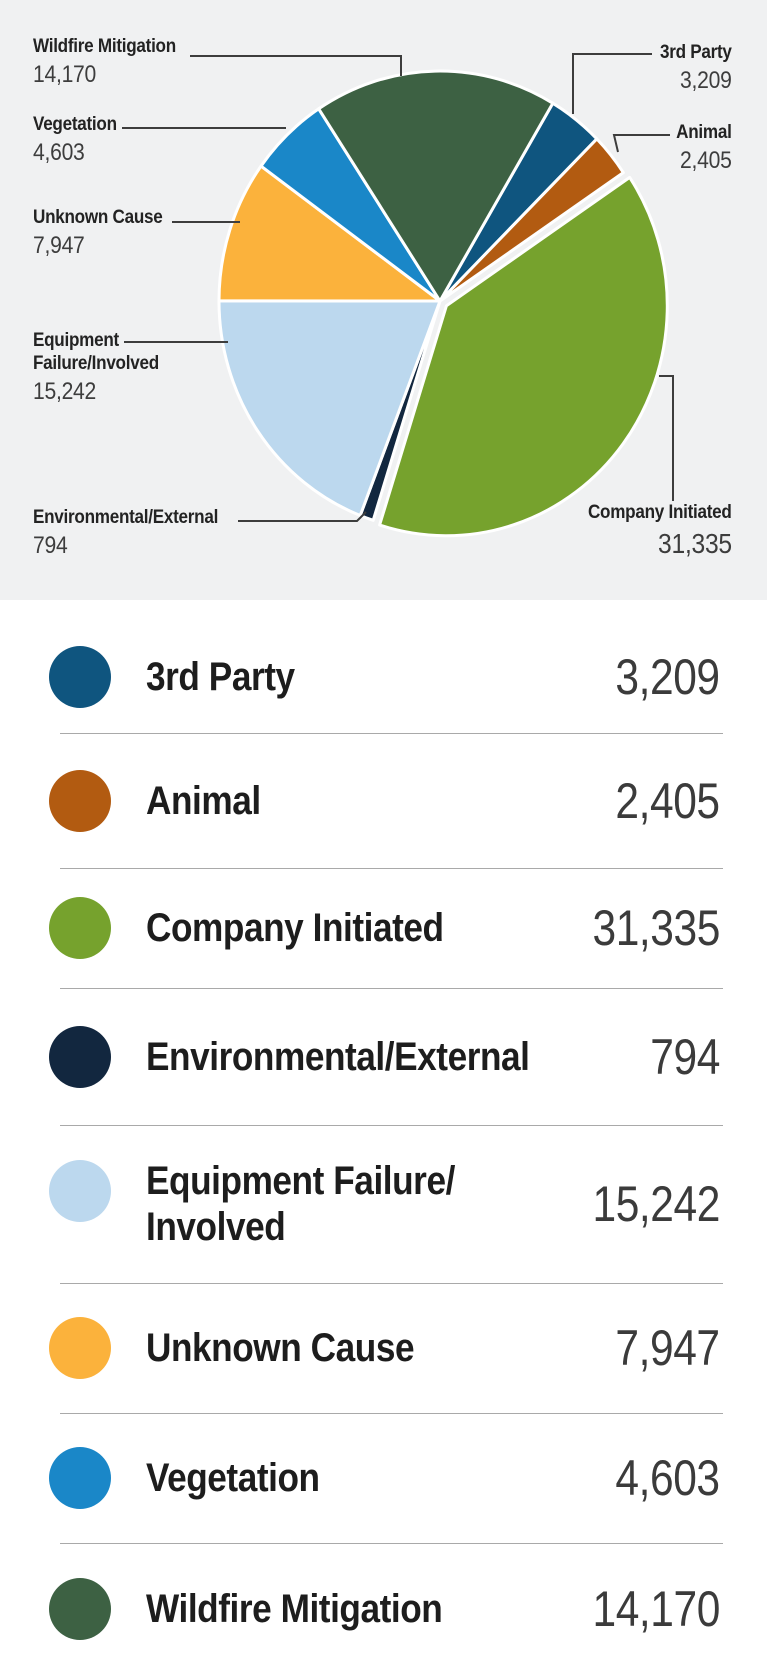  I want to click on legend-value: 4,603, so click(668, 1478).